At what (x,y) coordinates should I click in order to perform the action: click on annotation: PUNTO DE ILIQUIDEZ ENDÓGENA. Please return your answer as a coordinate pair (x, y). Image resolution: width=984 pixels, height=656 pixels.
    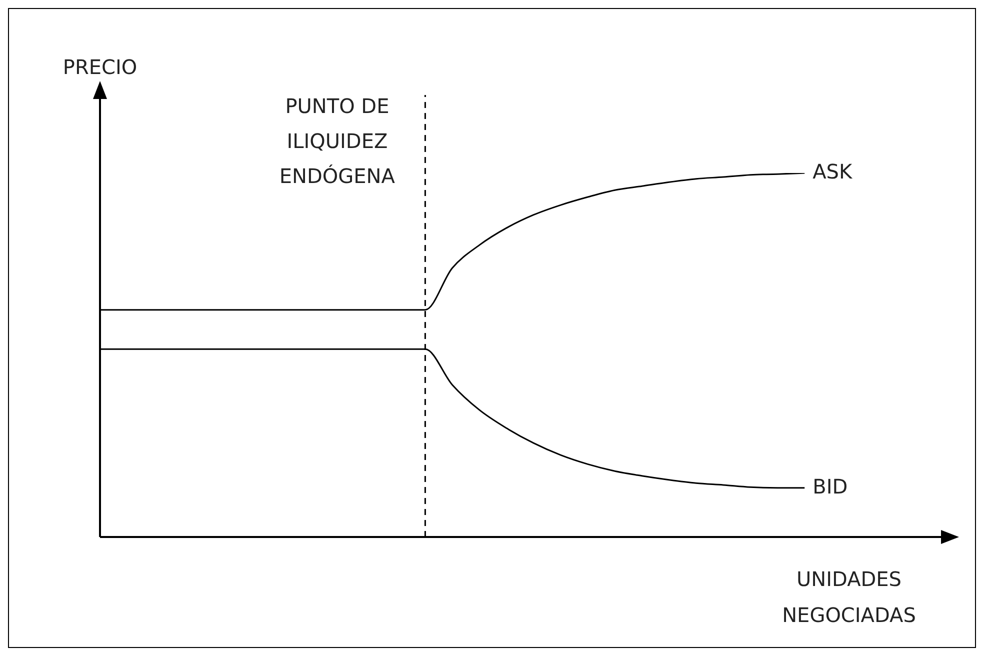
    Looking at the image, I should click on (337, 141).